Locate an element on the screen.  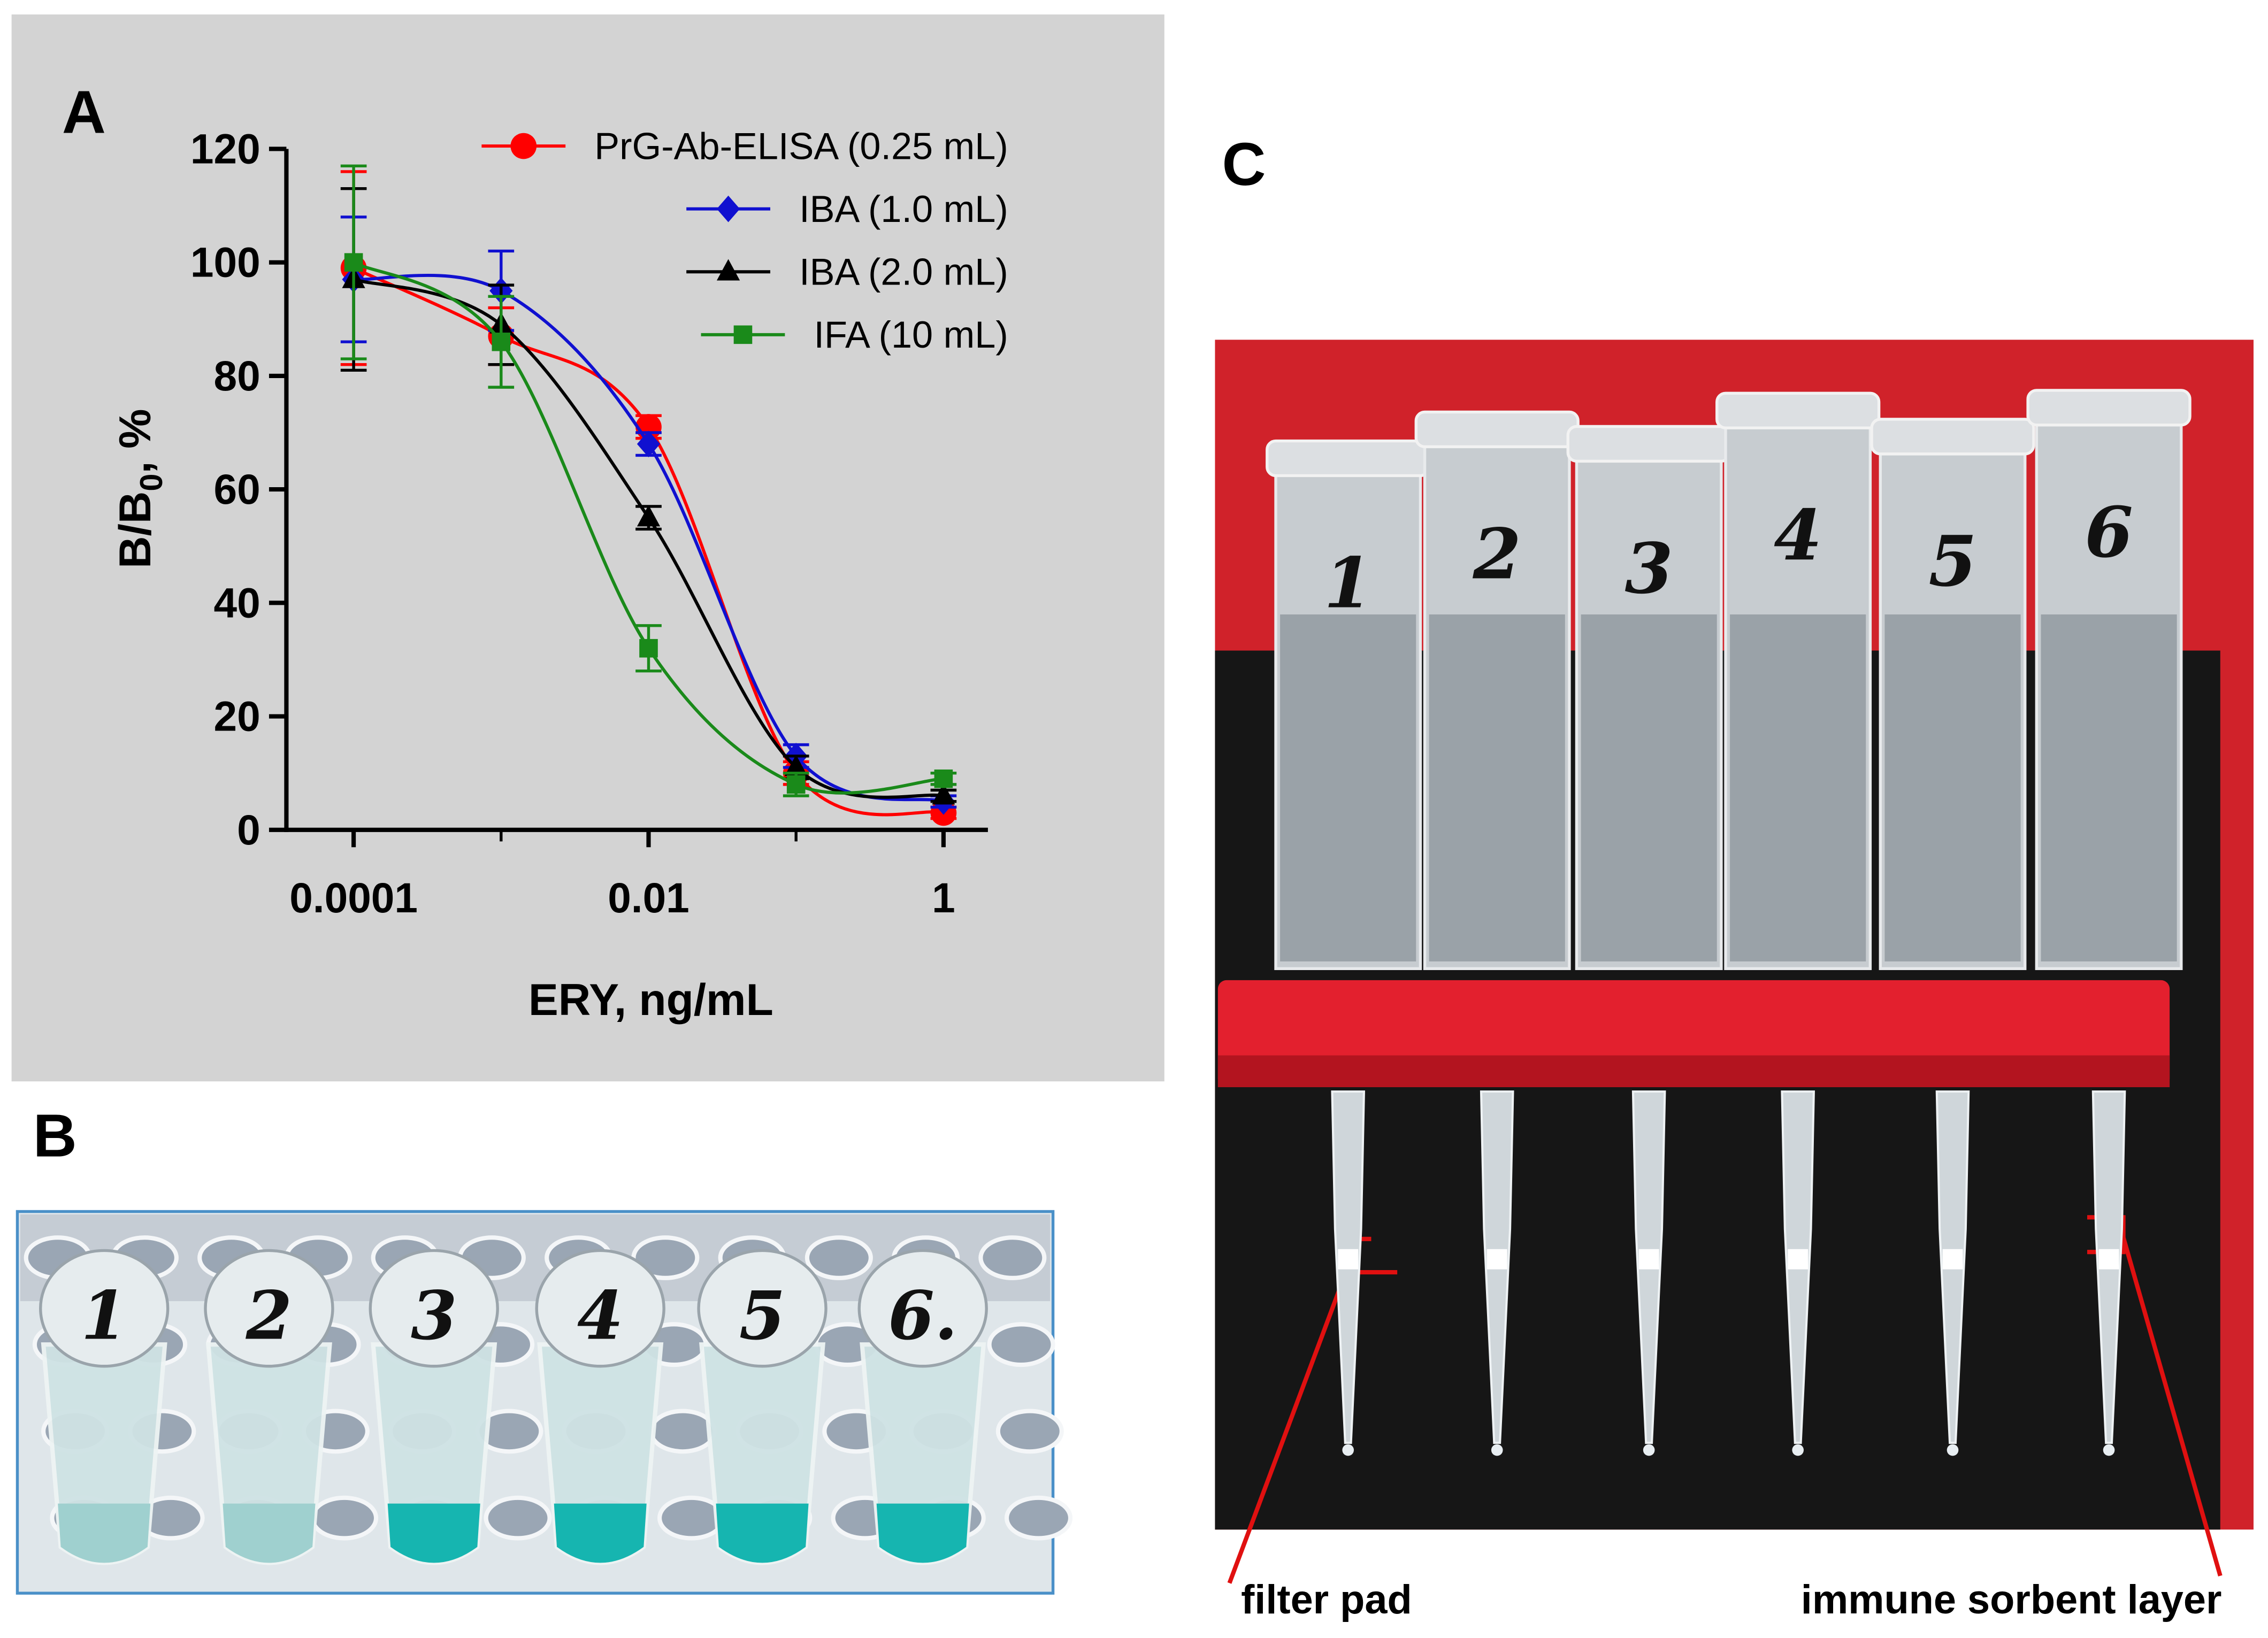
annotation: immune sorbent layer is located at coordinates (2012, 1599).